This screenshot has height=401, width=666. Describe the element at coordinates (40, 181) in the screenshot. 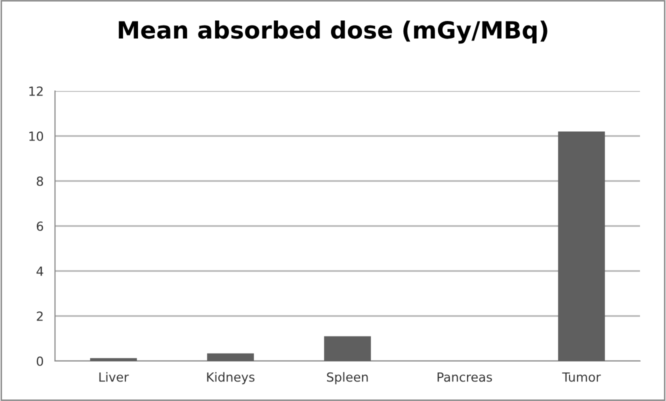

I see `y-tick-label: 8` at that location.